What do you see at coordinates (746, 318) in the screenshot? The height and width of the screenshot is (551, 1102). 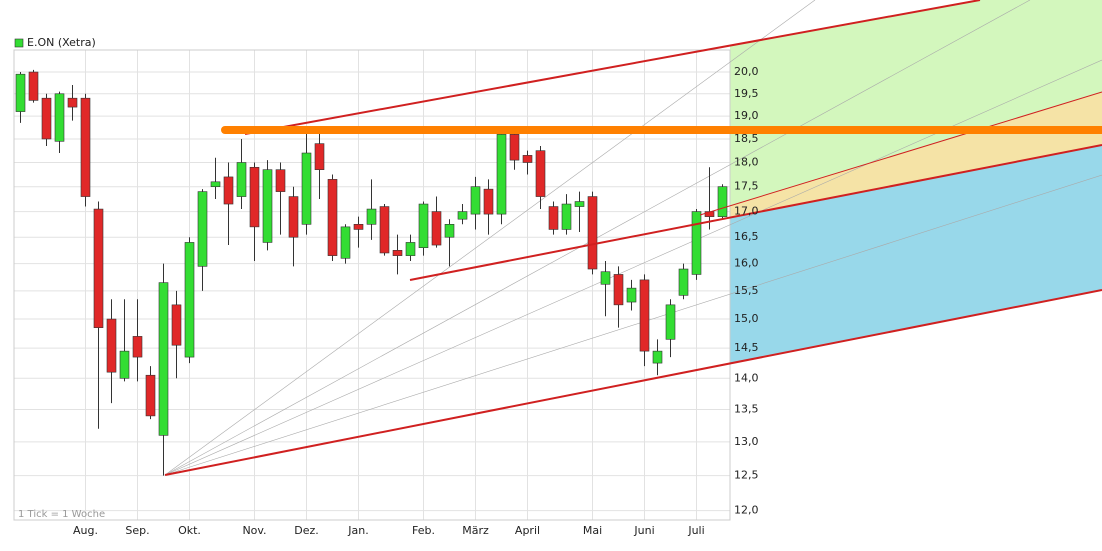 I see `y-tick-label: 15,0` at bounding box center [746, 318].